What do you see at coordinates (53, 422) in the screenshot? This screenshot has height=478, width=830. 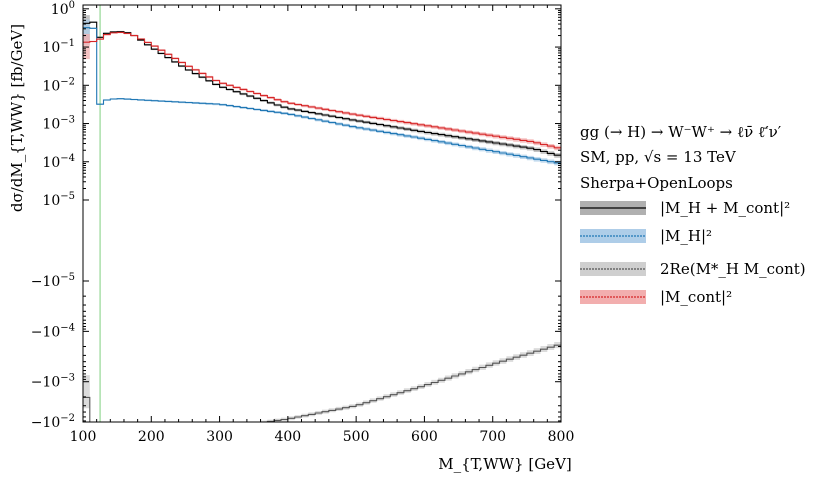 I see `y-tick-label: −10−2` at bounding box center [53, 422].